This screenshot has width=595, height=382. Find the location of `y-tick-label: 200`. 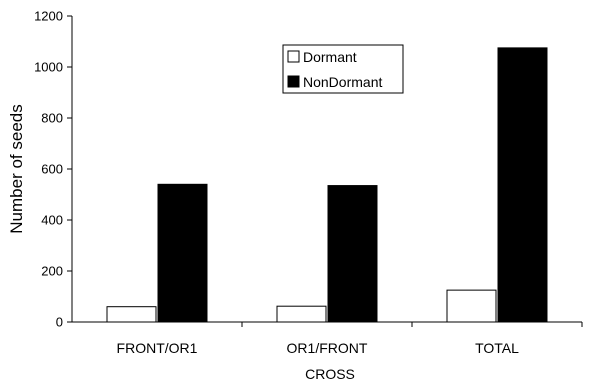

y-tick-label: 200 is located at coordinates (52, 271).